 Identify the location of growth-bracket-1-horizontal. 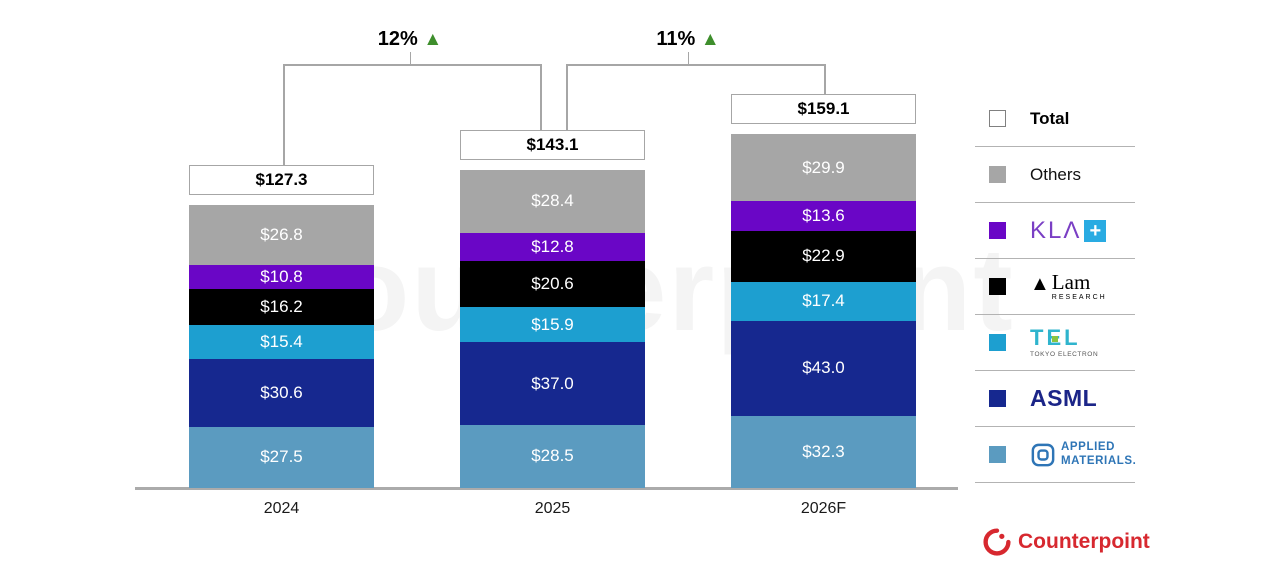
(412, 65).